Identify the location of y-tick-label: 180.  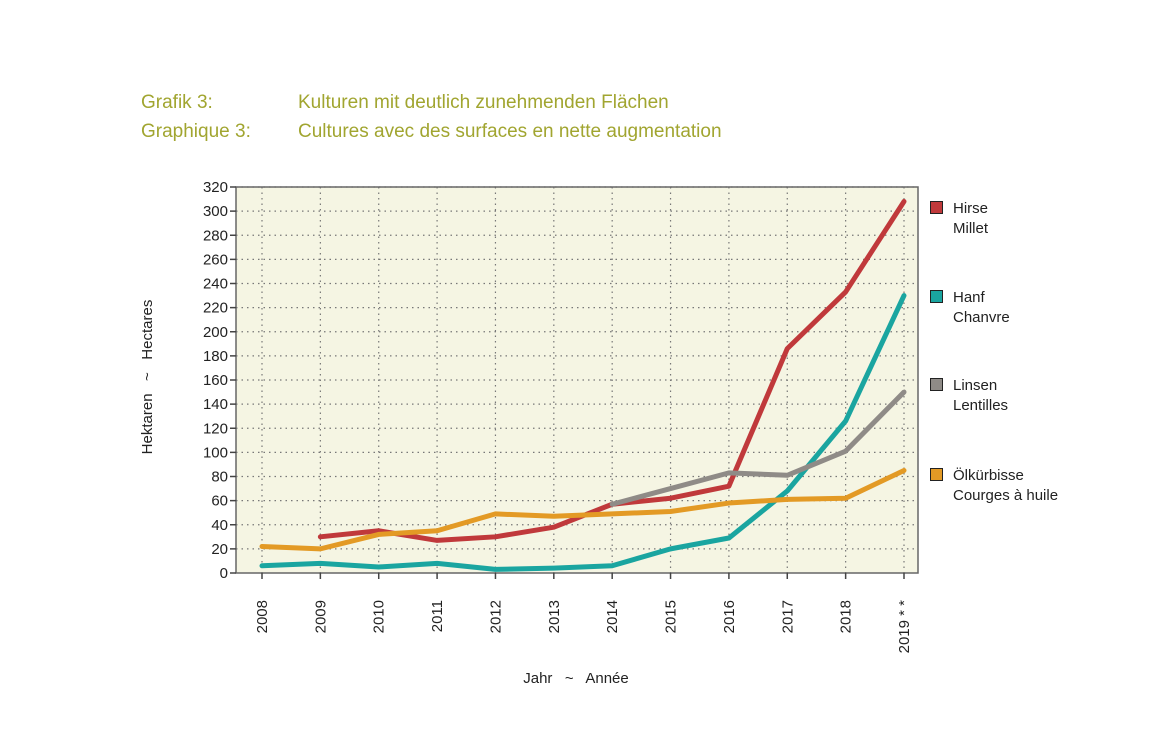
(215, 356).